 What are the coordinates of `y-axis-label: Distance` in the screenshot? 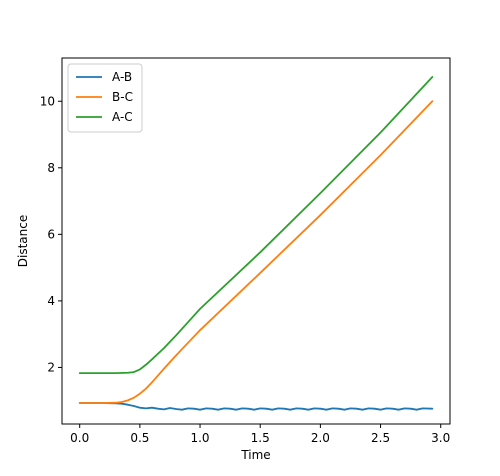 It's located at (23, 241).